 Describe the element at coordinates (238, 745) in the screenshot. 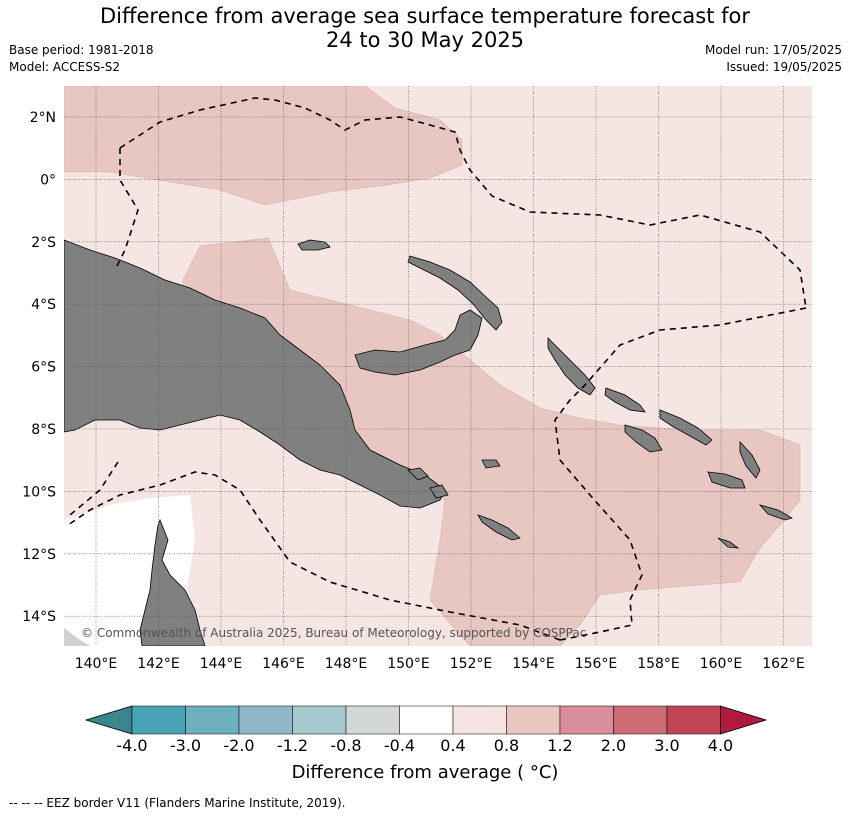

I see `colorbar-tick-label: -2.0` at that location.